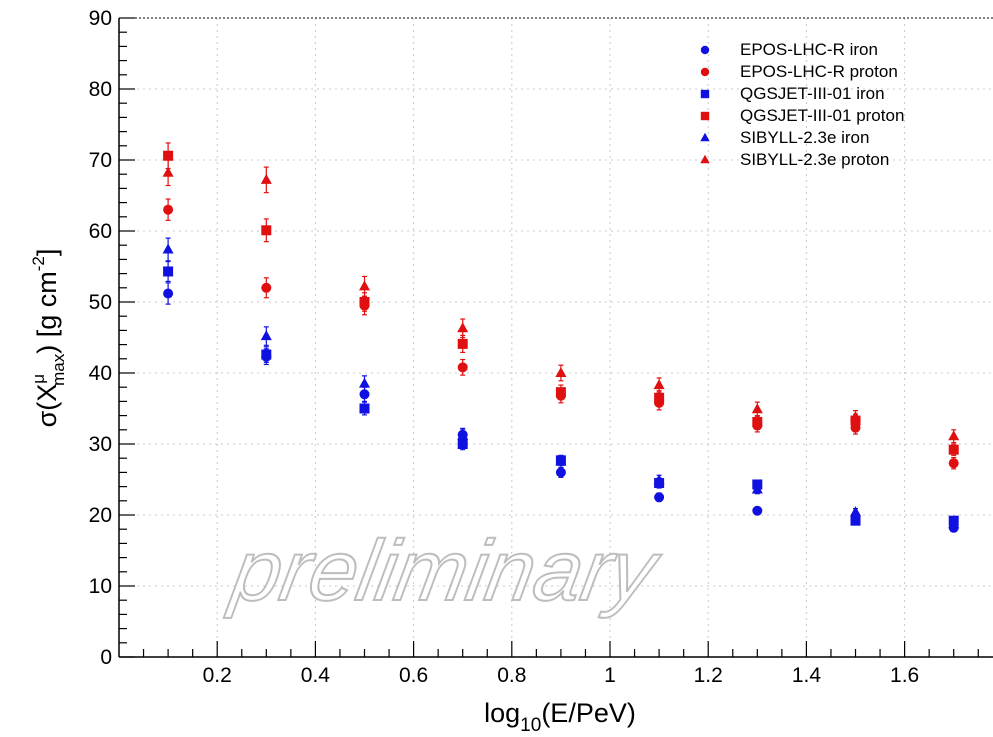 Image resolution: width=993 pixels, height=737 pixels. What do you see at coordinates (807, 675) in the screenshot?
I see `x-tick-label: 1.4` at bounding box center [807, 675].